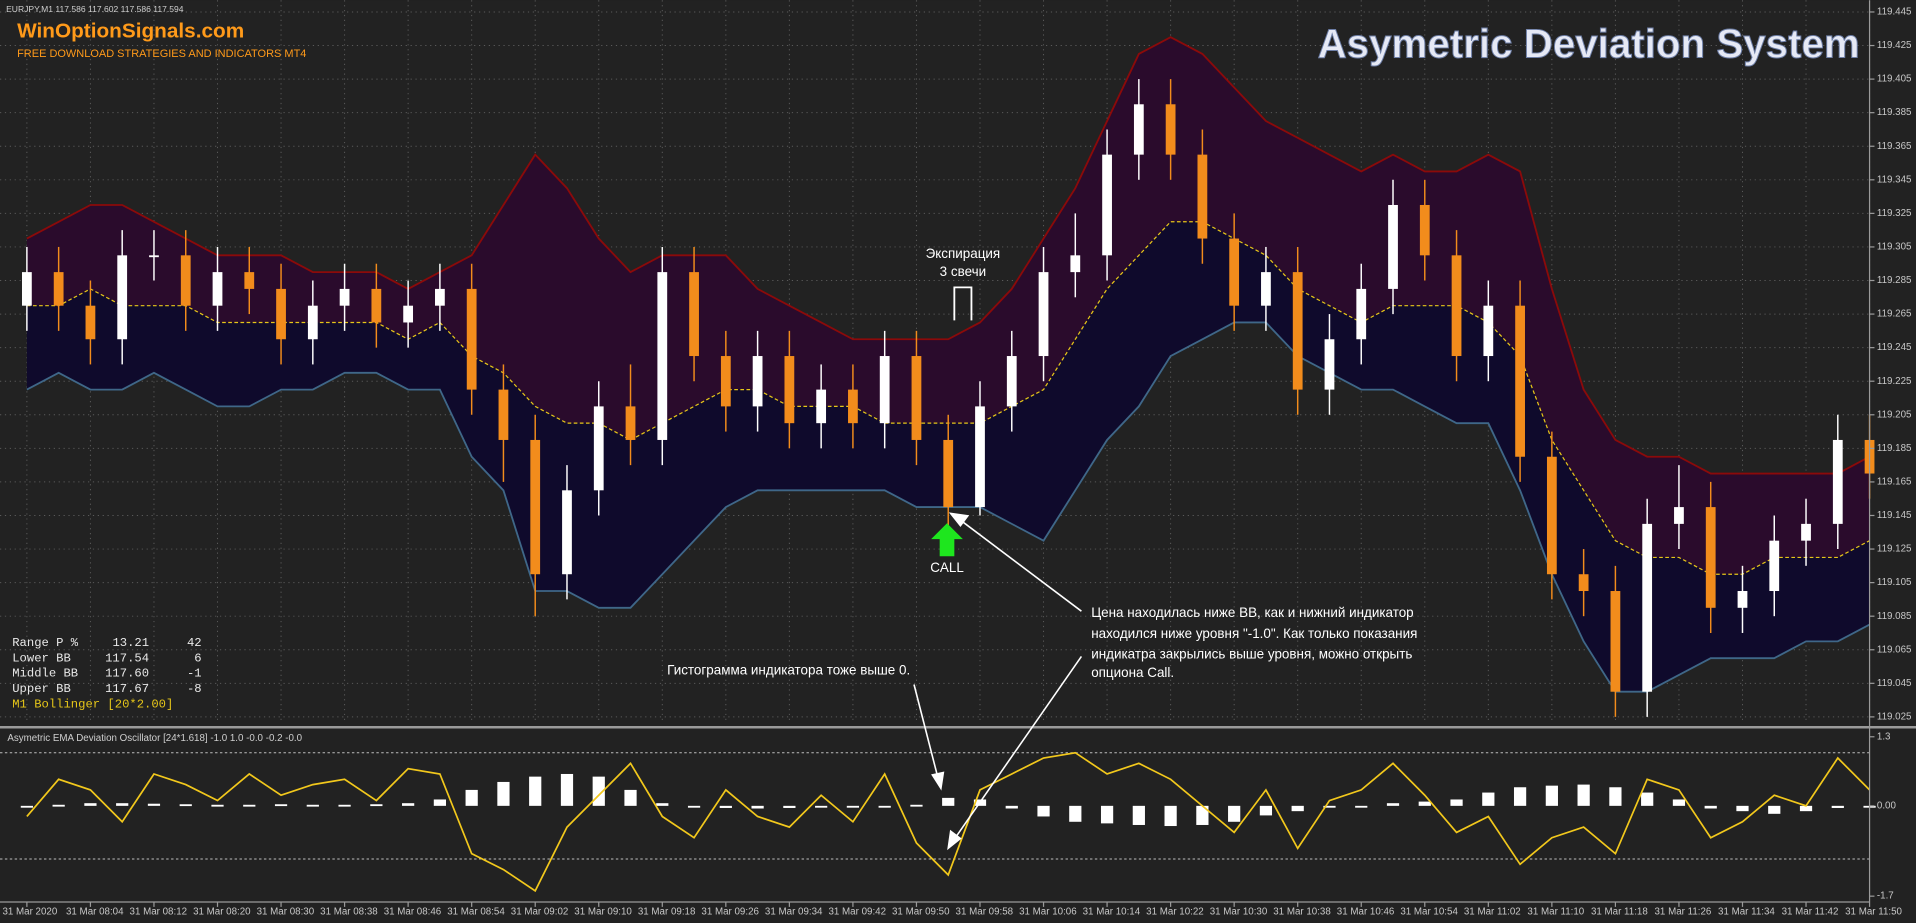  Describe the element at coordinates (1048, 911) in the screenshot. I see `x-tick-label: 31 Mar 10:06` at that location.